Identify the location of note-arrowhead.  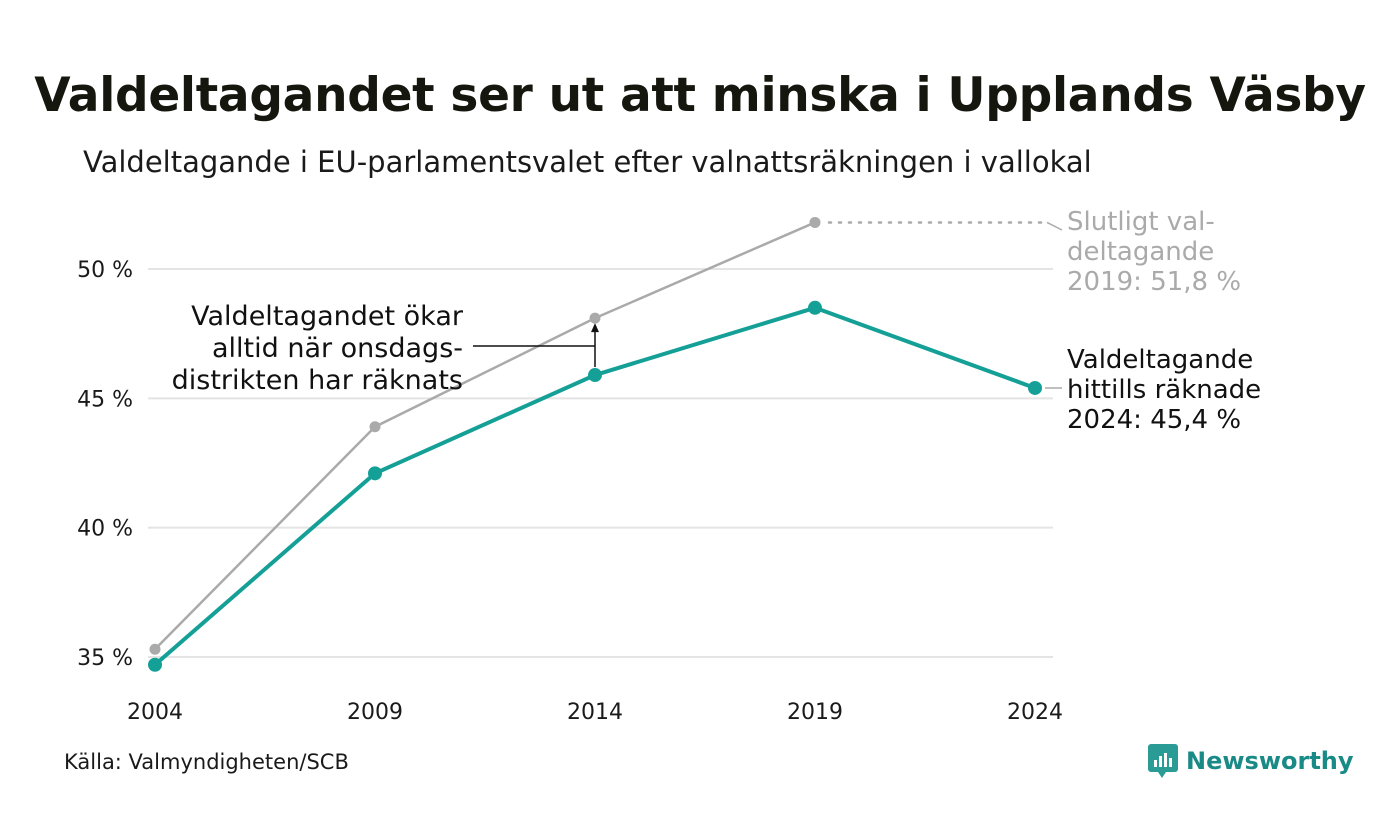
(595, 328).